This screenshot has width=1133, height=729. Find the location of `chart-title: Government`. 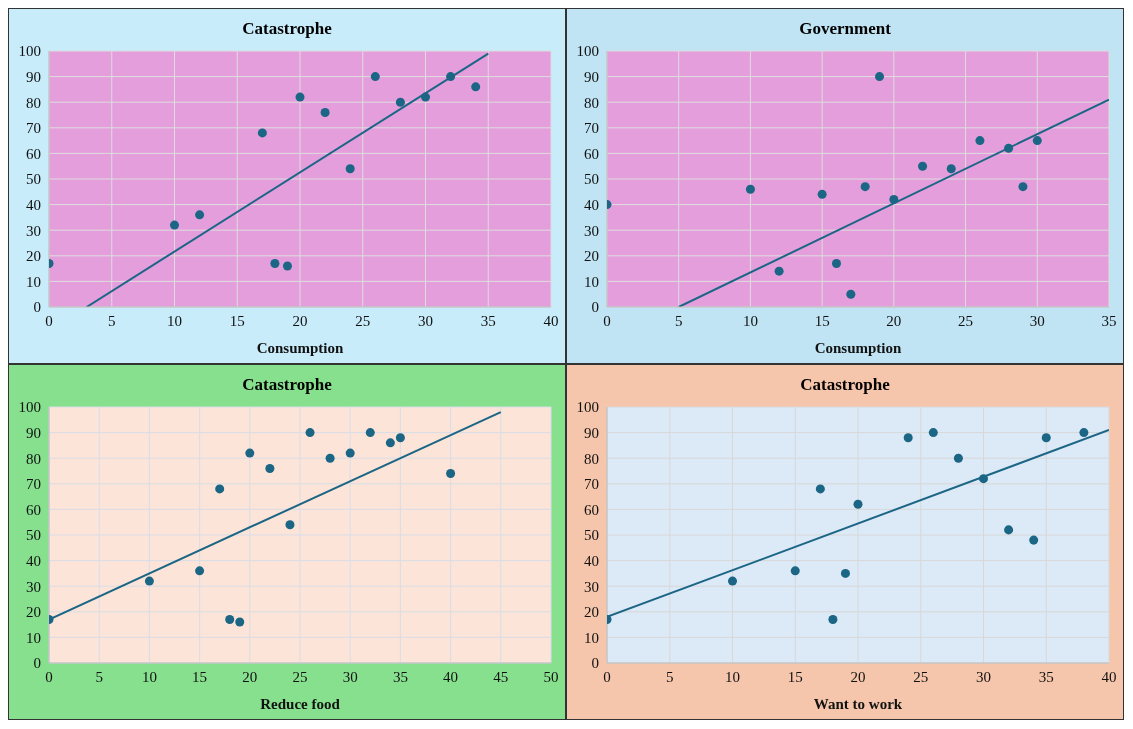

chart-title: Government is located at coordinates (845, 29).